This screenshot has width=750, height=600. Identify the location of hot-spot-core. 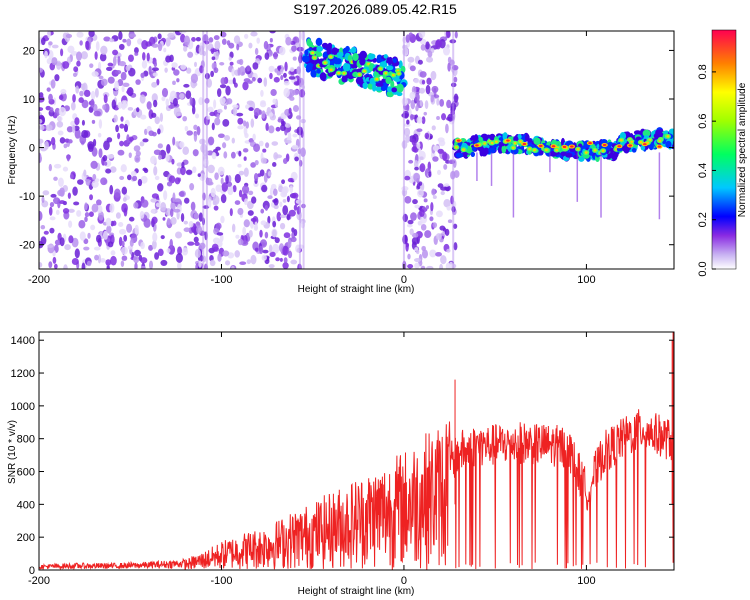
(553, 146).